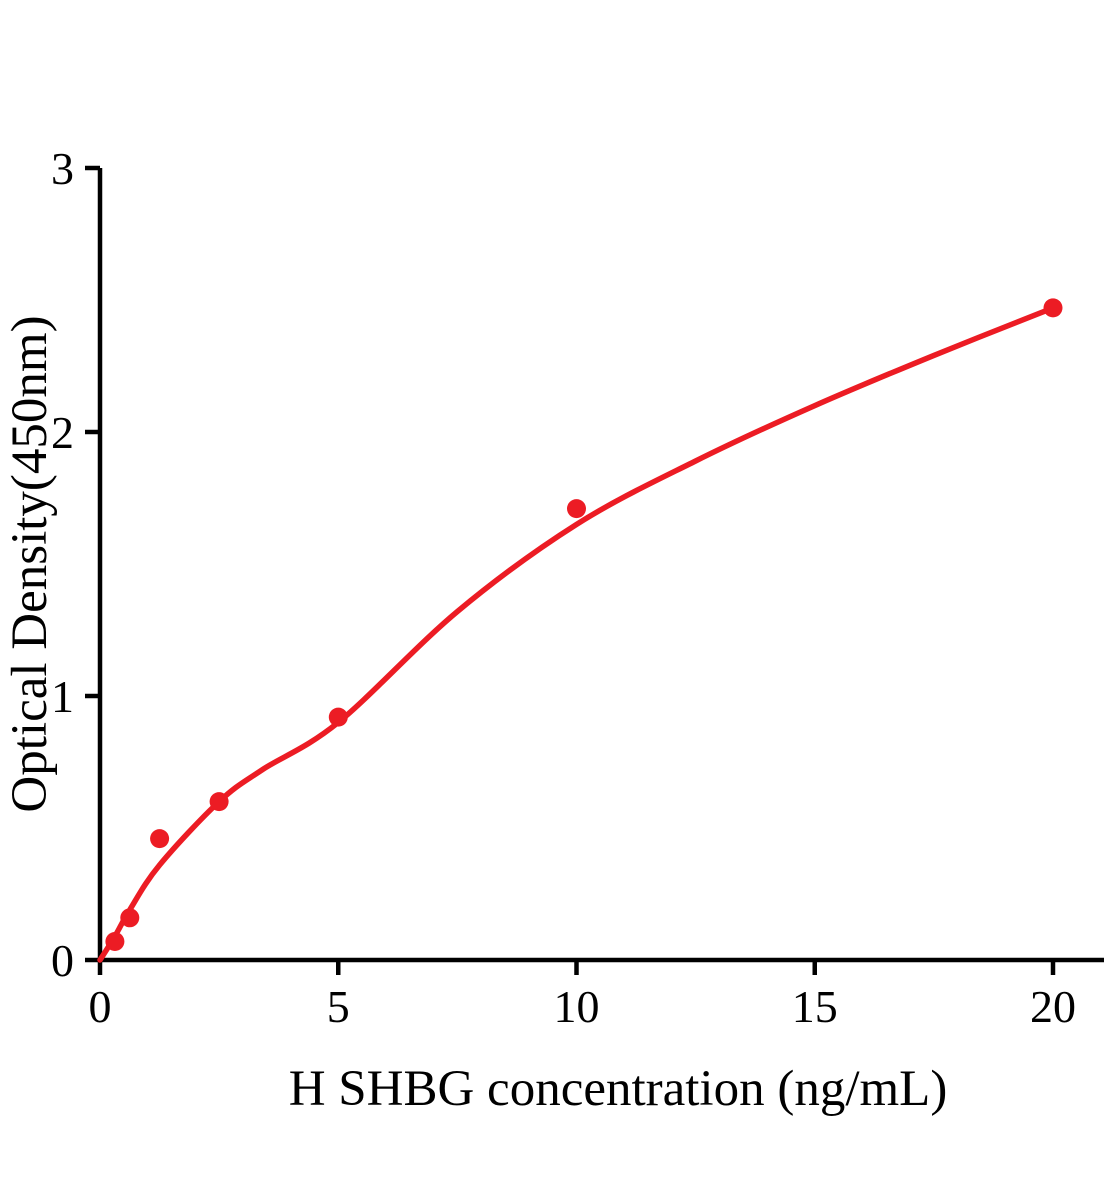 The width and height of the screenshot is (1104, 1200). I want to click on y-tick-label: 0, so click(62, 960).